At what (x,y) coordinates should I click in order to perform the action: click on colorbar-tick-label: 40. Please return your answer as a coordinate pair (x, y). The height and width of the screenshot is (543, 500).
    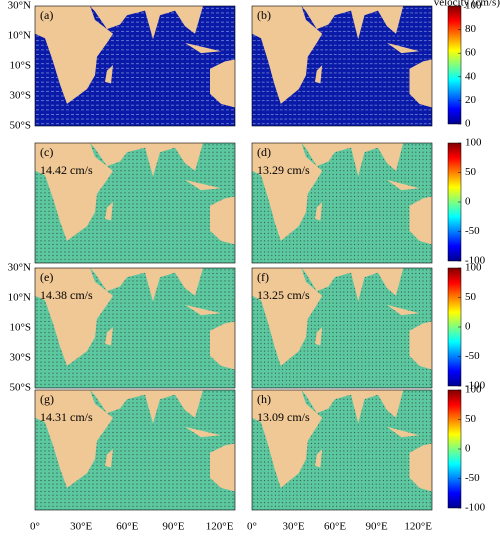
    Looking at the image, I should click on (471, 76).